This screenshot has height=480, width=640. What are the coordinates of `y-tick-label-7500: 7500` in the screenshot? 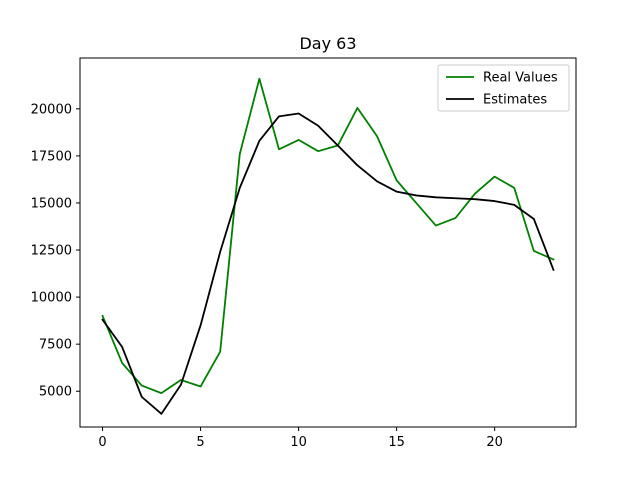 It's located at (55, 345).